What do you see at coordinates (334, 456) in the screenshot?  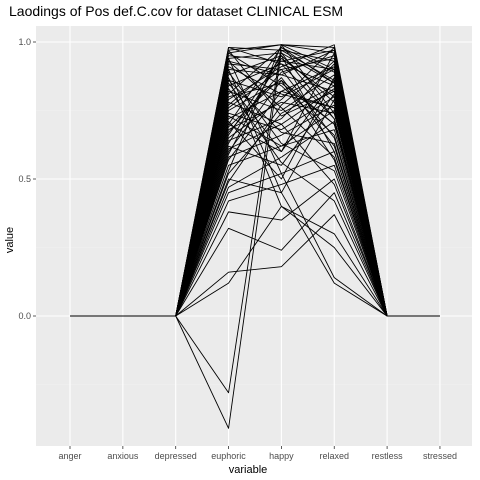 I see `x-tick-label: relaxed` at bounding box center [334, 456].